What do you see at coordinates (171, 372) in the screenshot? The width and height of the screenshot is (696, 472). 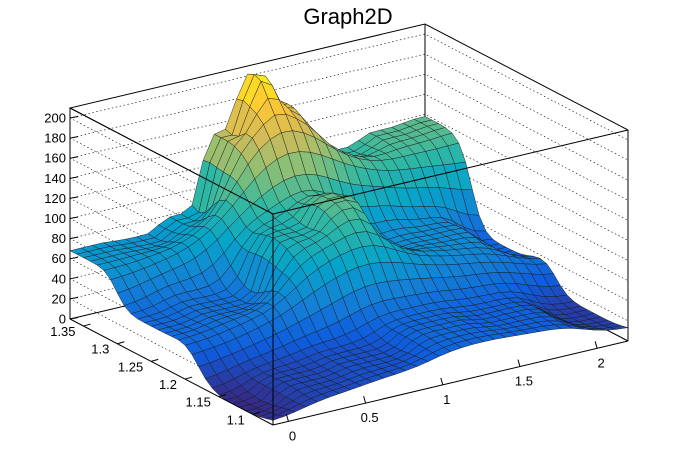 I see `y-axis-line` at bounding box center [171, 372].